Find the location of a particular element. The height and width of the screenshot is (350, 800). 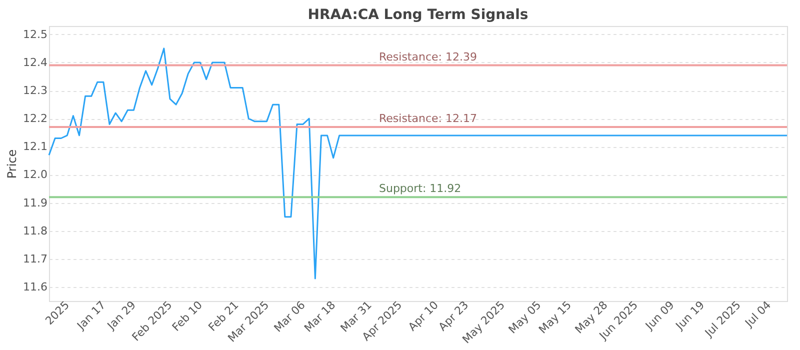

y-tick-label: 11.6 is located at coordinates (35, 287).